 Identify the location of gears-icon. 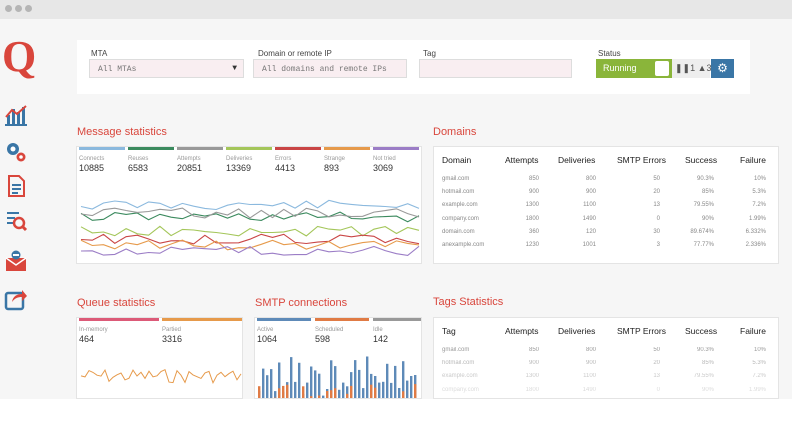
(16, 152).